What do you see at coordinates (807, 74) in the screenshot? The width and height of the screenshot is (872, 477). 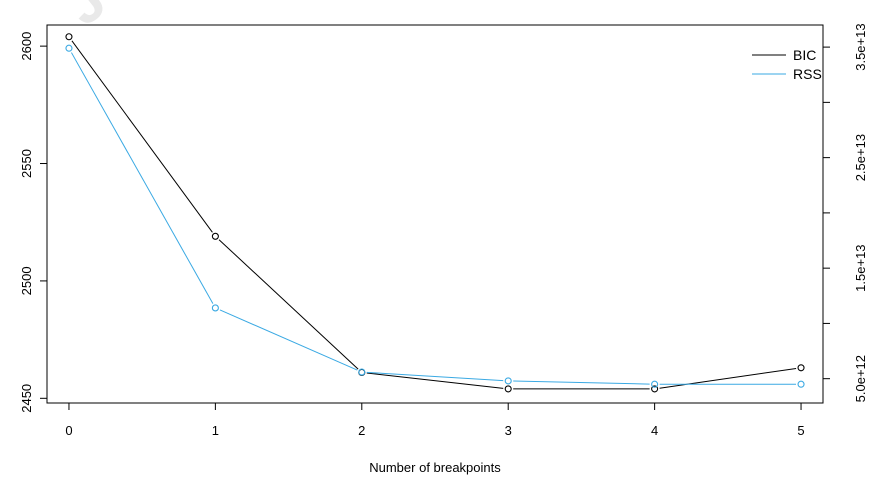 I see `legend-label: RSS` at bounding box center [807, 74].